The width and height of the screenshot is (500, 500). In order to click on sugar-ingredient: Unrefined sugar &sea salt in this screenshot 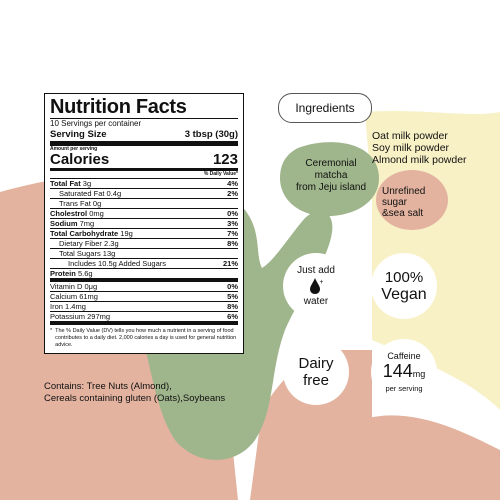, I will do `click(403, 202)`.